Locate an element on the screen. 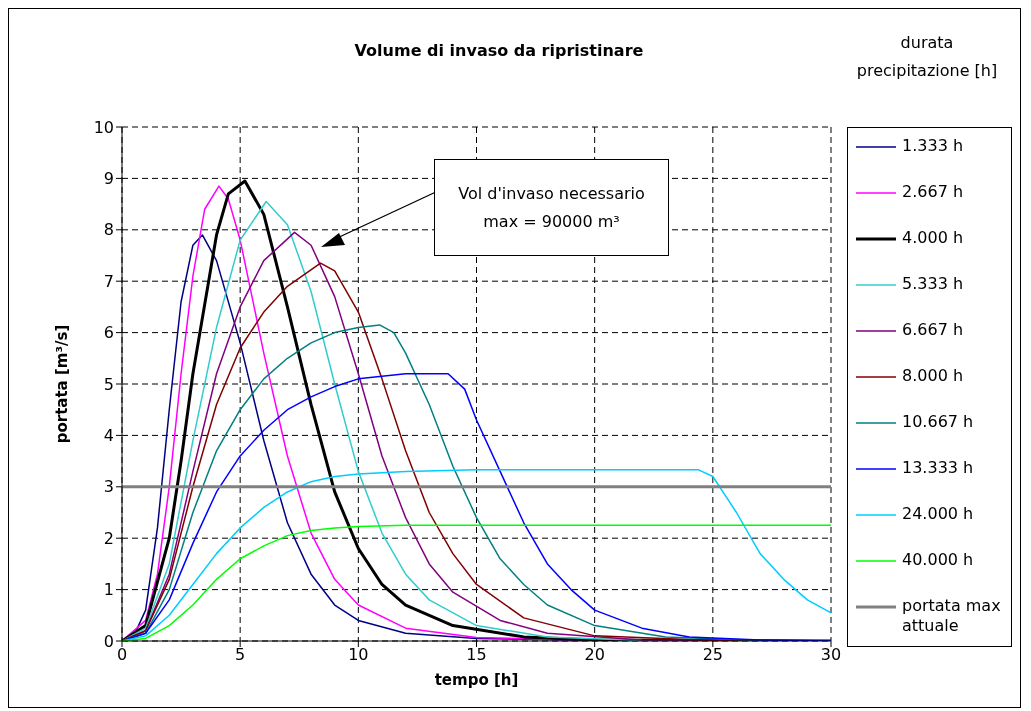 This screenshot has height=711, width=1031. legend-label: 2.667 h is located at coordinates (933, 192).